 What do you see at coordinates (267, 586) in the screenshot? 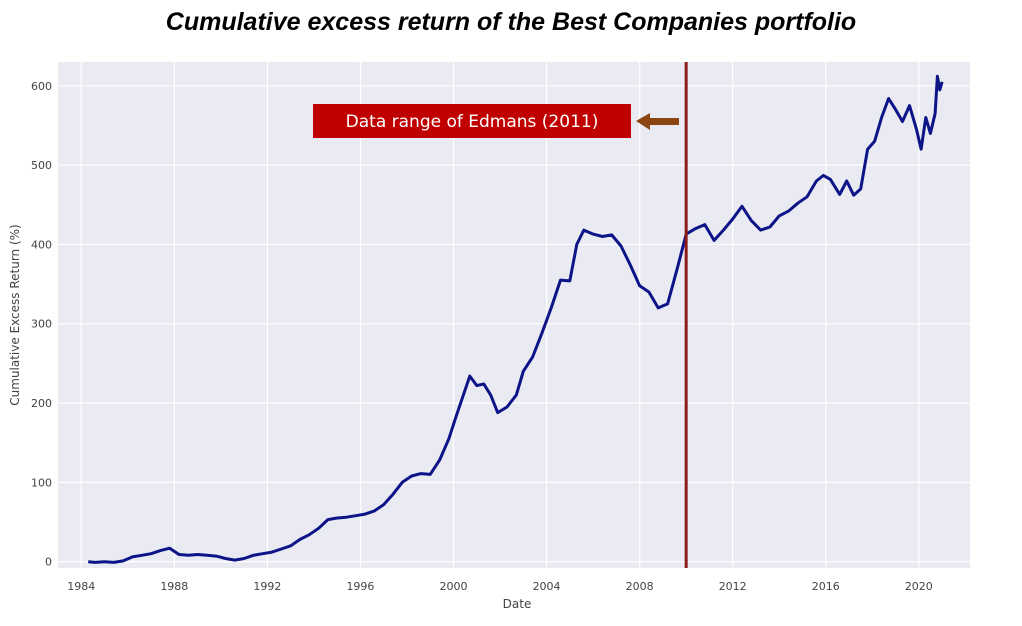
I see `x-tick-label: 1992` at bounding box center [267, 586].